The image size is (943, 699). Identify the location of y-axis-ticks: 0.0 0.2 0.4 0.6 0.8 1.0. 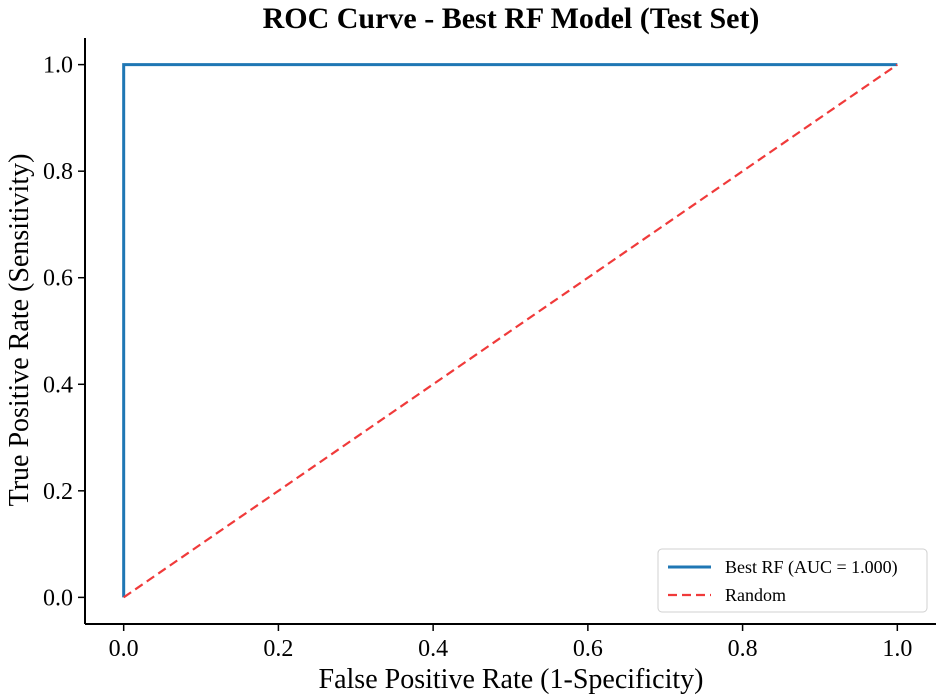
(64, 332).